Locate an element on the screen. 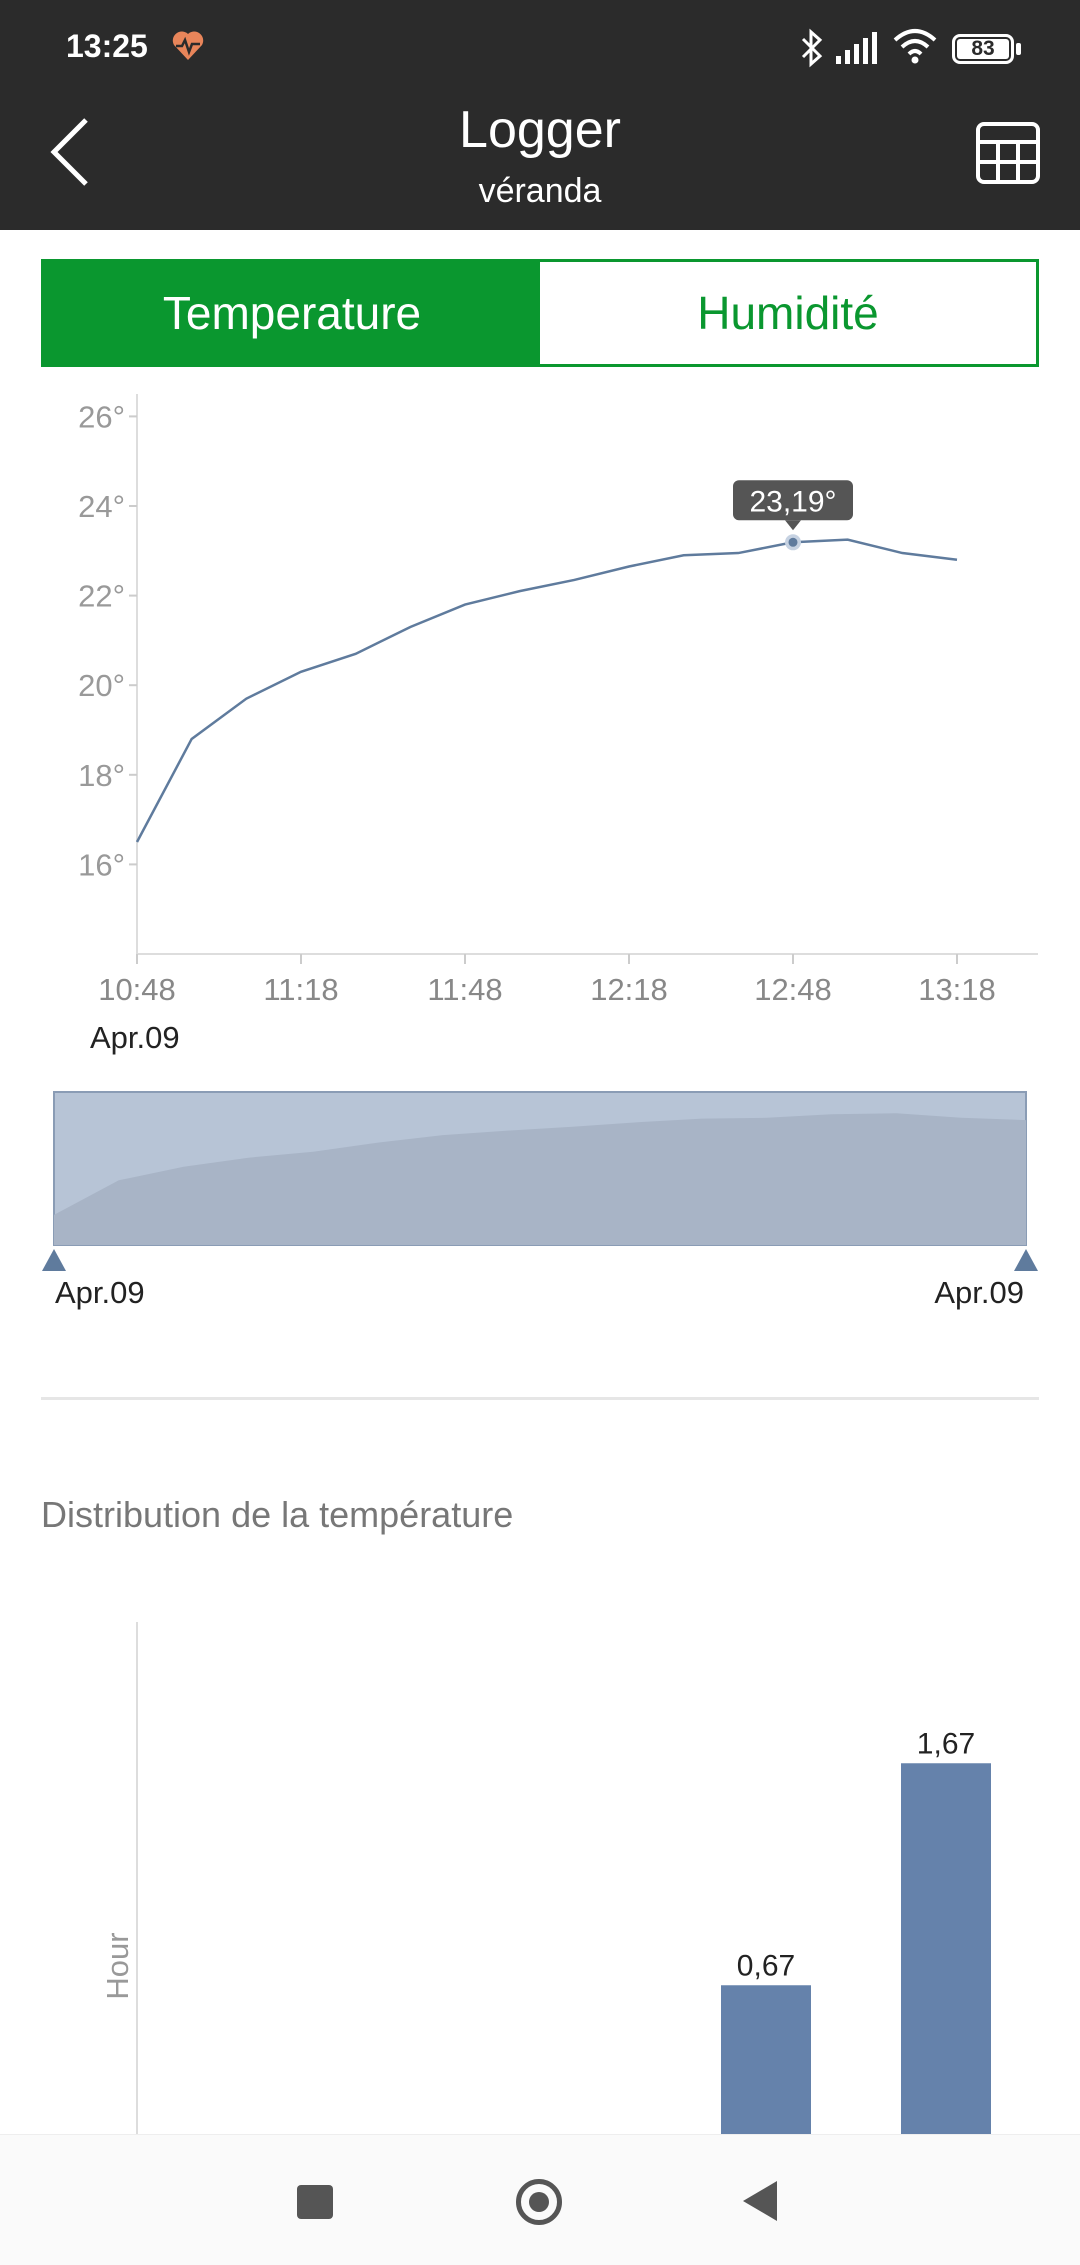 The image size is (1080, 2265). y-tick-label: 20° is located at coordinates (101, 685).